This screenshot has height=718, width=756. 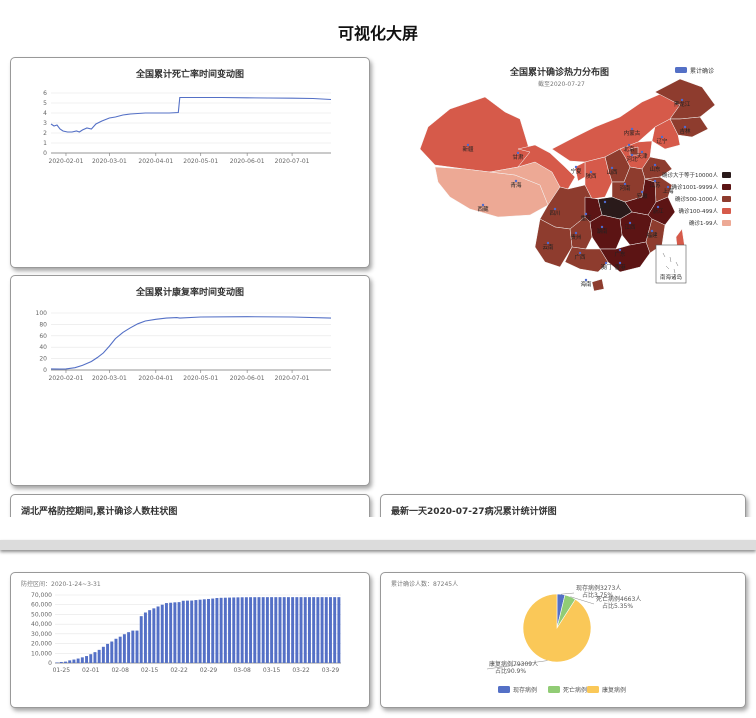 What do you see at coordinates (377, 33) in the screenshot?
I see `page-title: 可视化大屏` at bounding box center [377, 33].